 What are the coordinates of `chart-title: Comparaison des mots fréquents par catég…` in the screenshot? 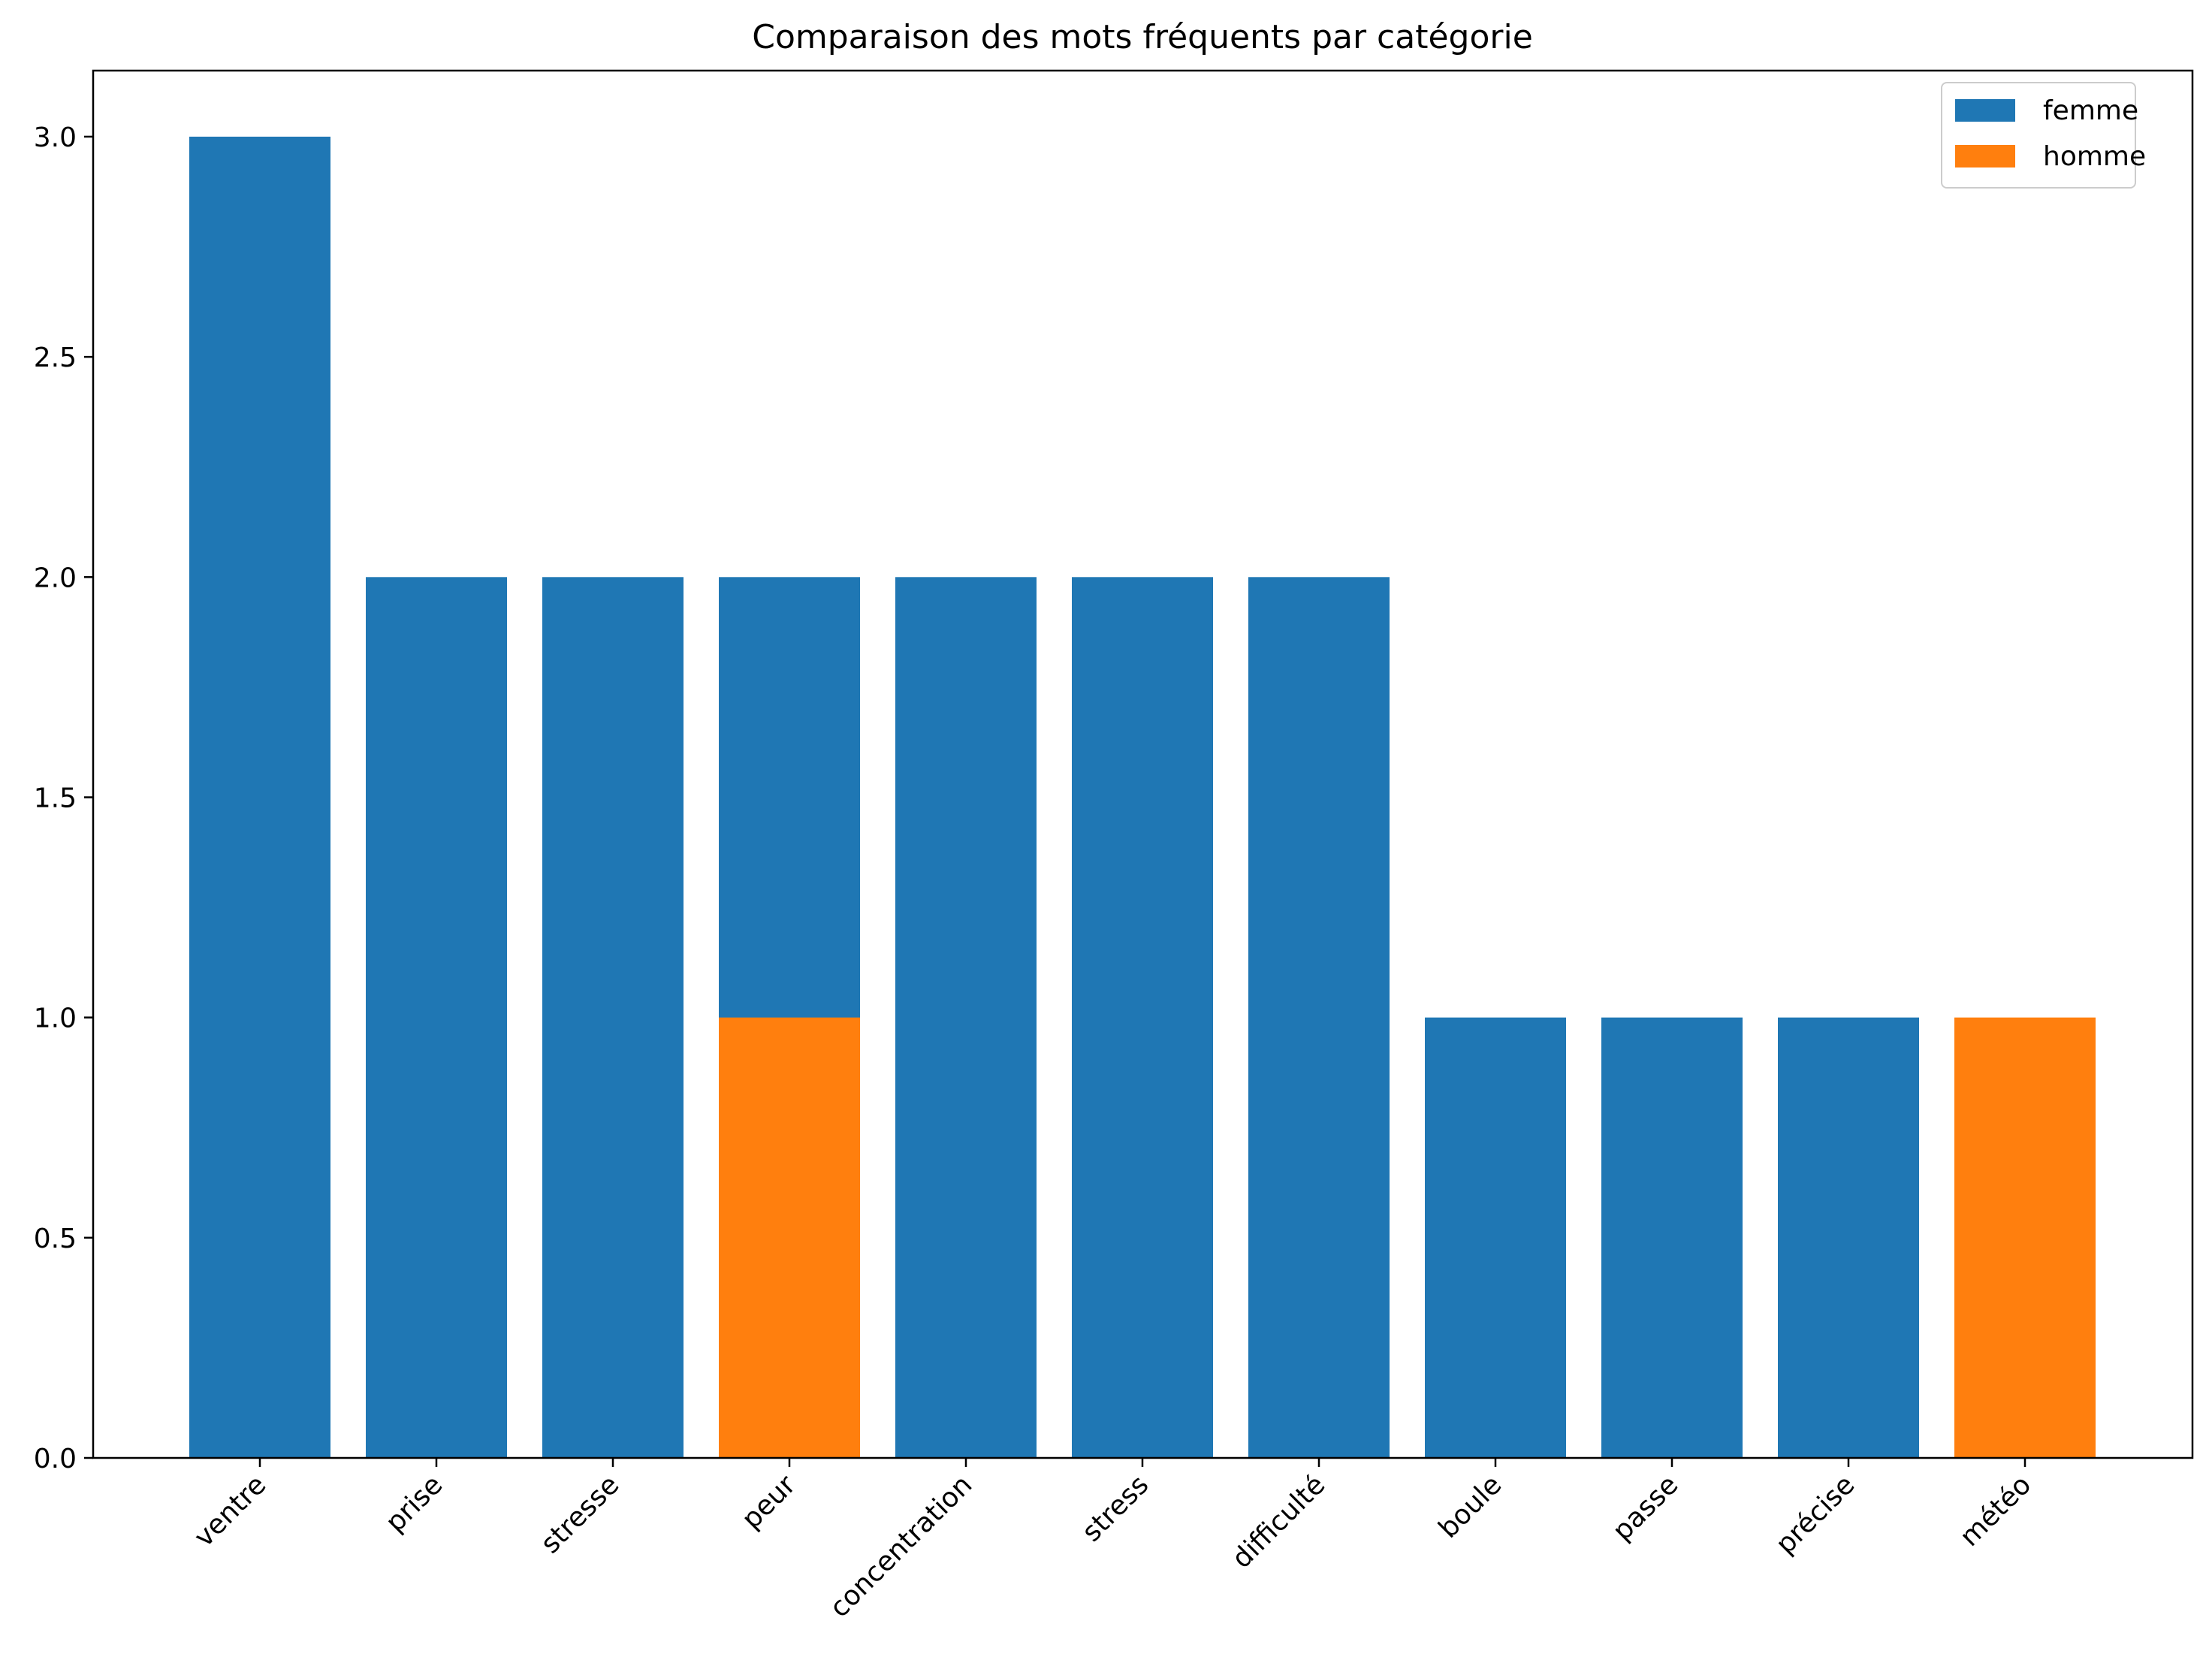 It's located at (1142, 37).